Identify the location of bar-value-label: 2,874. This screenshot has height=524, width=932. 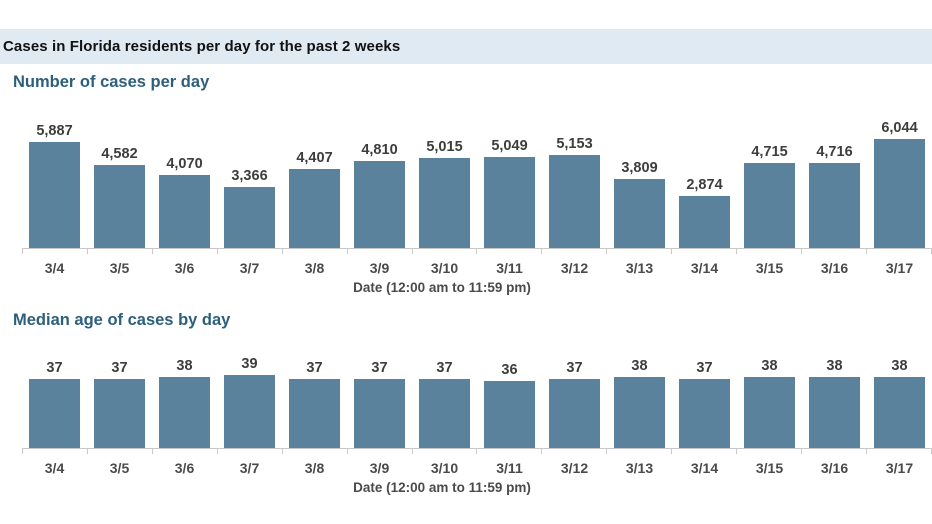
(704, 185).